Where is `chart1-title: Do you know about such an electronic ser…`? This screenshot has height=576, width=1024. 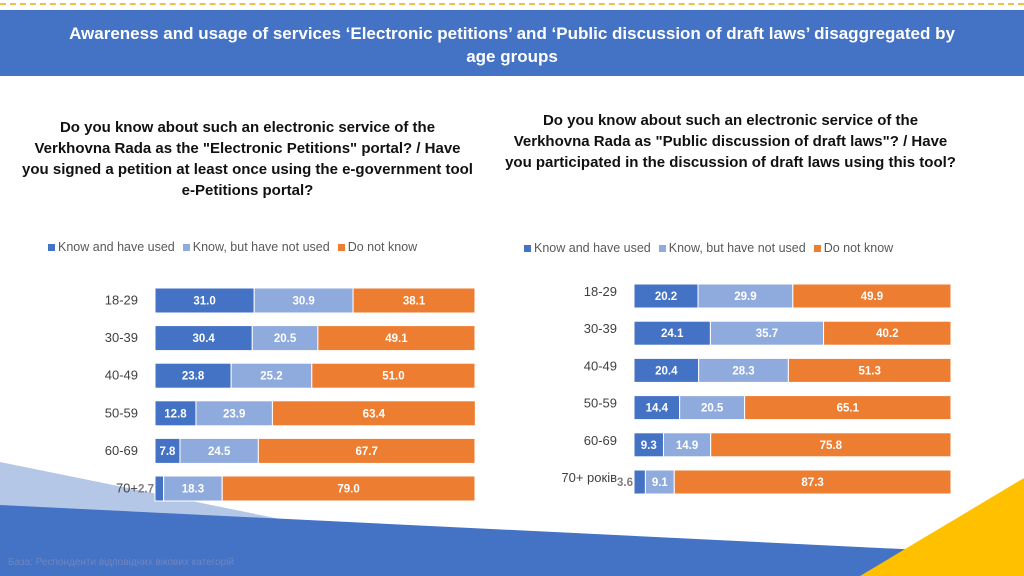 chart1-title: Do you know about such an electronic ser… is located at coordinates (247, 159).